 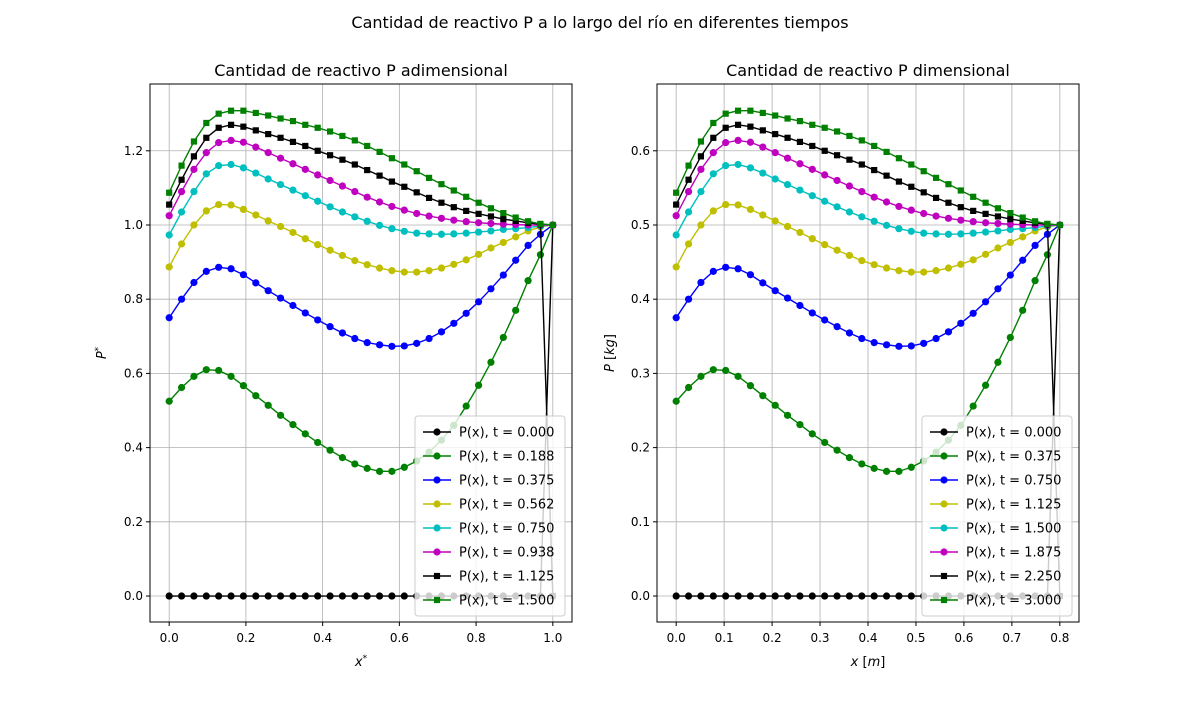 What do you see at coordinates (640, 596) in the screenshot?
I see `right-y-tick-label: 0.0` at bounding box center [640, 596].